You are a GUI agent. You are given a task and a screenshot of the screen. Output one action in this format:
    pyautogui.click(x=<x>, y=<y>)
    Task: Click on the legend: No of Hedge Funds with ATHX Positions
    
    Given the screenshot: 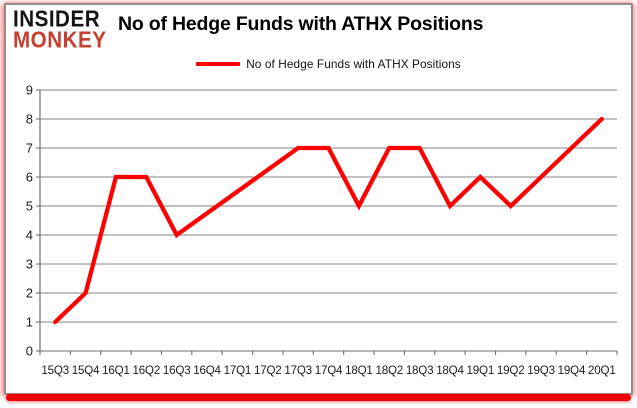 What is the action you would take?
    pyautogui.click(x=328, y=64)
    